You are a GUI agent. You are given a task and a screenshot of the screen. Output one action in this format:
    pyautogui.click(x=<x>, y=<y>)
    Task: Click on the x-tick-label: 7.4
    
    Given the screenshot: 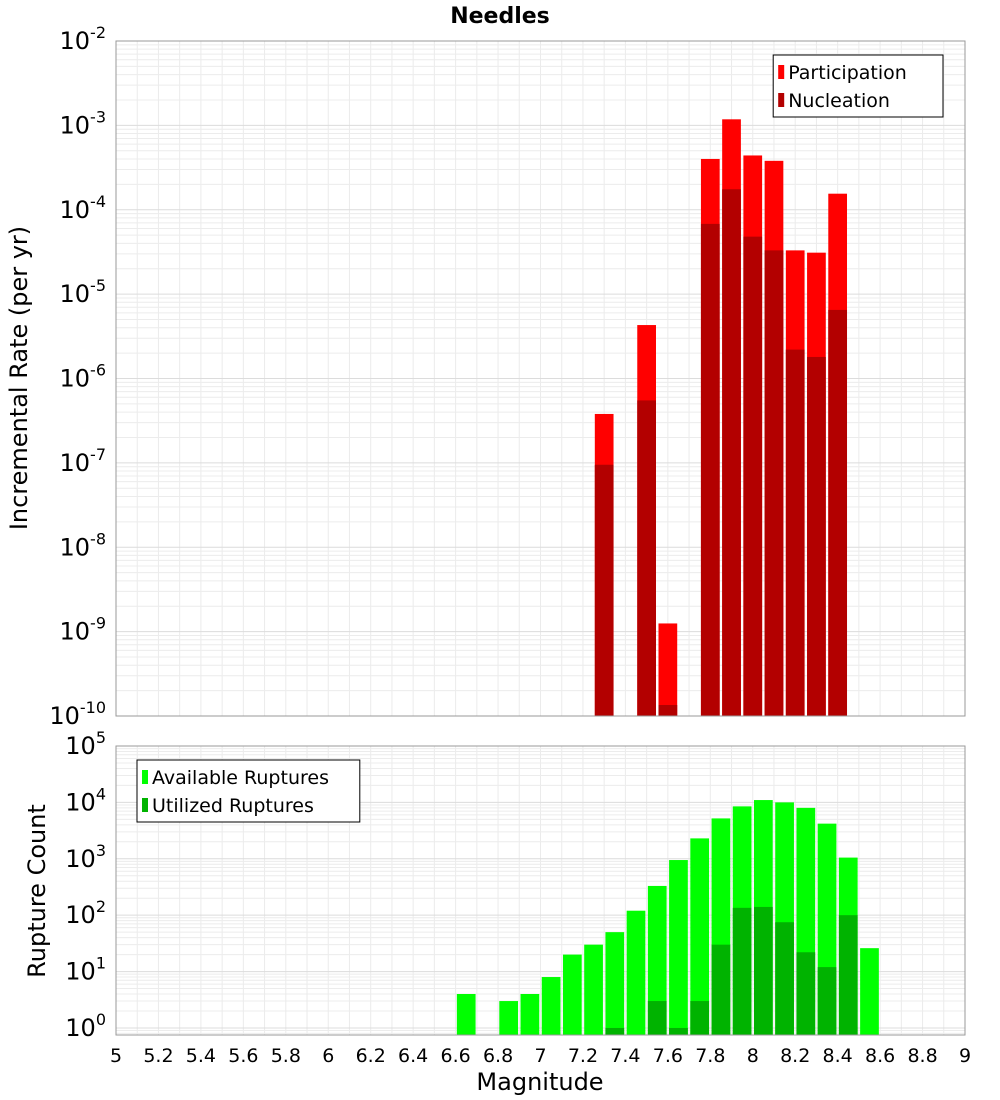 What is the action you would take?
    pyautogui.click(x=625, y=1056)
    